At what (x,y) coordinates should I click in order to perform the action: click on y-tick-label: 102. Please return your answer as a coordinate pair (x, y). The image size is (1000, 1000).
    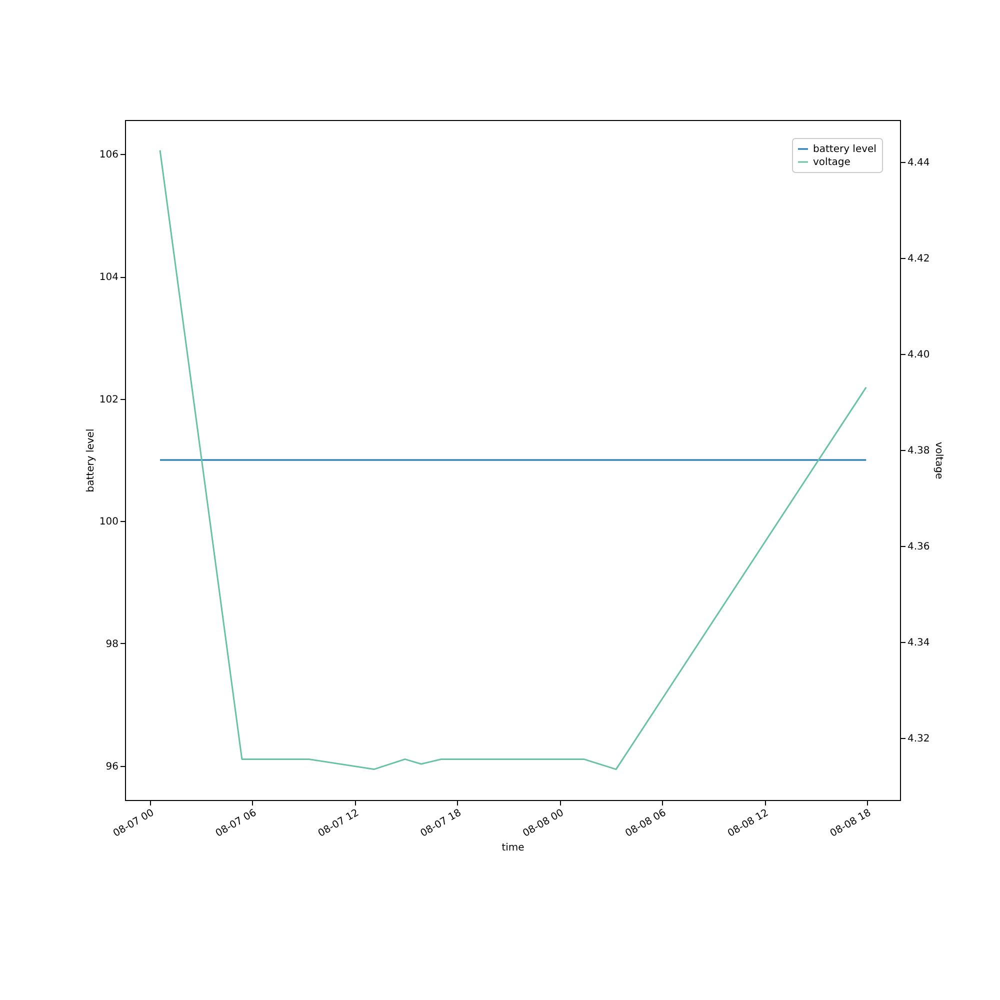
    Looking at the image, I should click on (108, 400).